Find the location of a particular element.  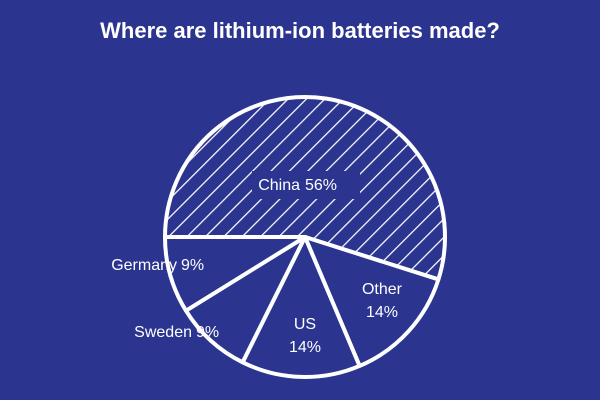

value-label: 56% is located at coordinates (321, 185).